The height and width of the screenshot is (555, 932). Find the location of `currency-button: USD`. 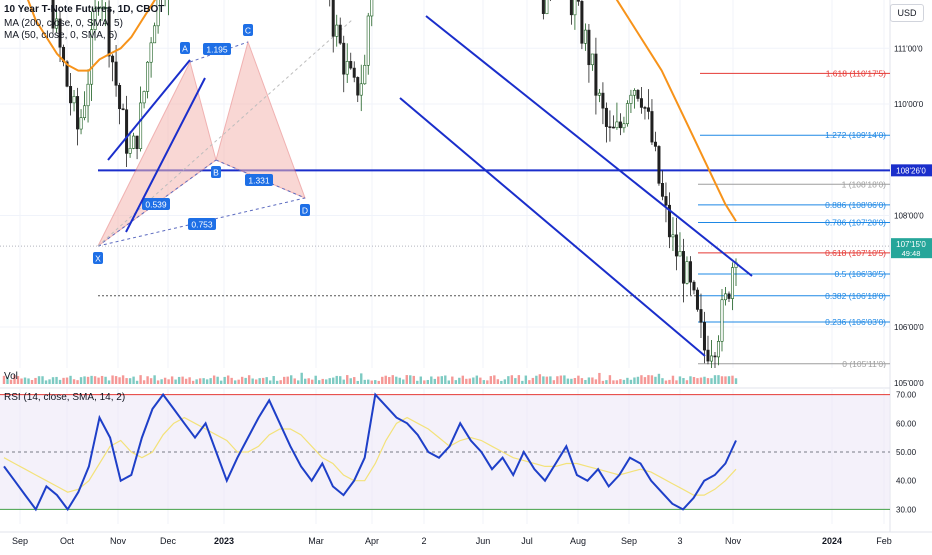

currency-button: USD is located at coordinates (907, 13).